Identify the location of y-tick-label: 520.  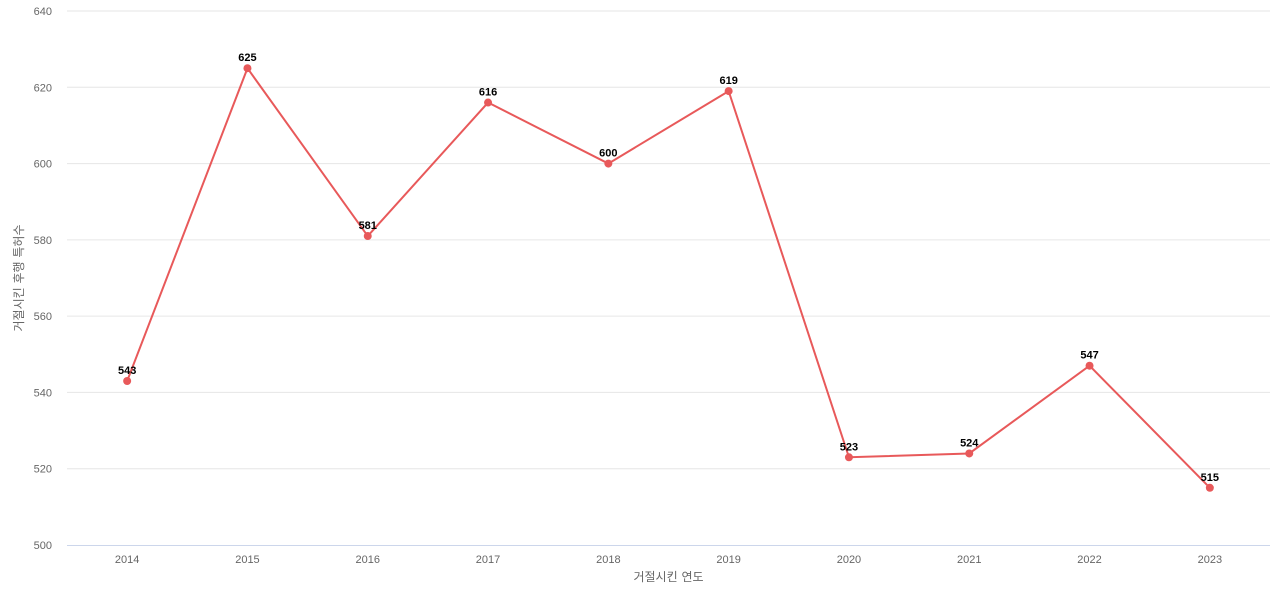
(43, 470).